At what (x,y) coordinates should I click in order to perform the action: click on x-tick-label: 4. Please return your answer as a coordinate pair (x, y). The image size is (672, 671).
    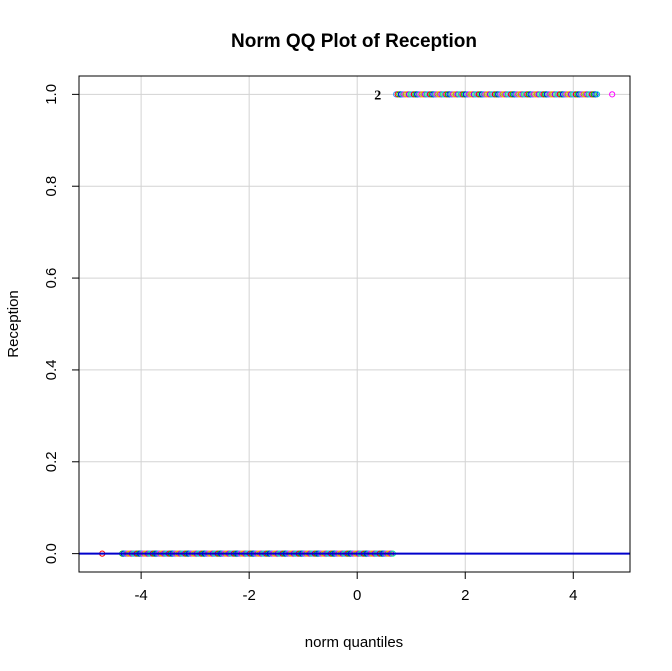
    Looking at the image, I should click on (573, 595).